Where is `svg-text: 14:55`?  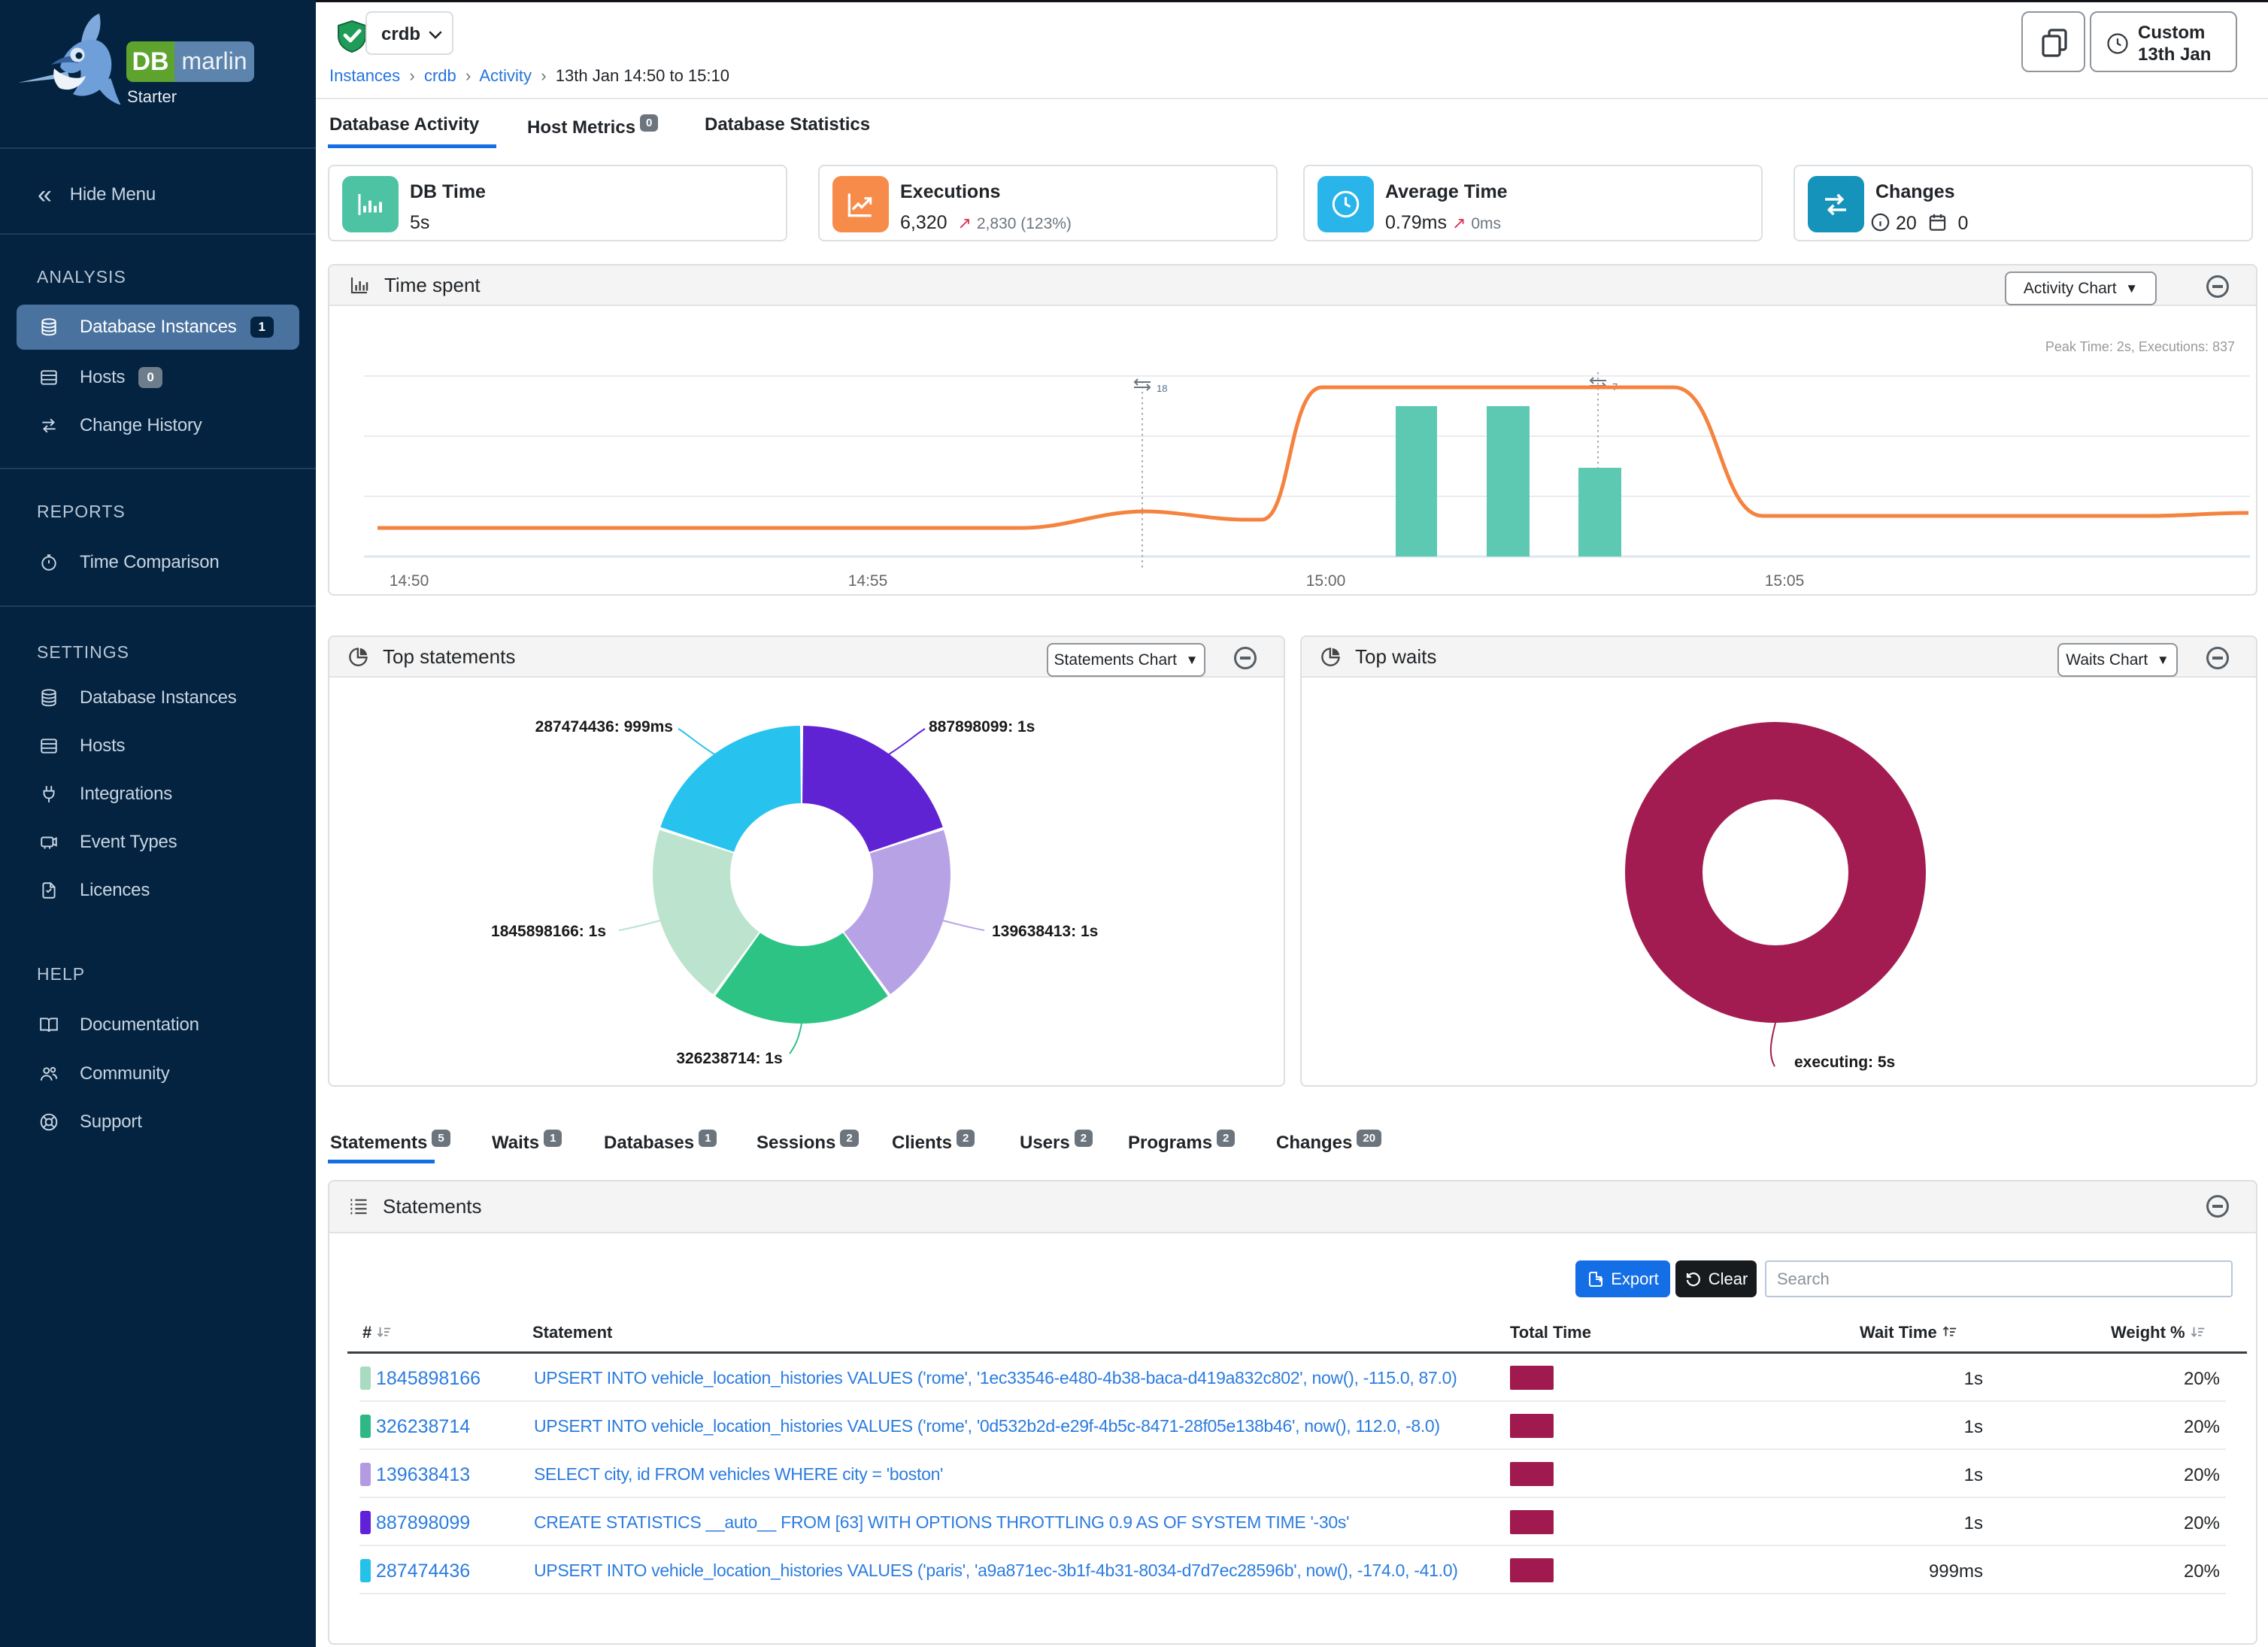
svg-text: 14:55 is located at coordinates (868, 581).